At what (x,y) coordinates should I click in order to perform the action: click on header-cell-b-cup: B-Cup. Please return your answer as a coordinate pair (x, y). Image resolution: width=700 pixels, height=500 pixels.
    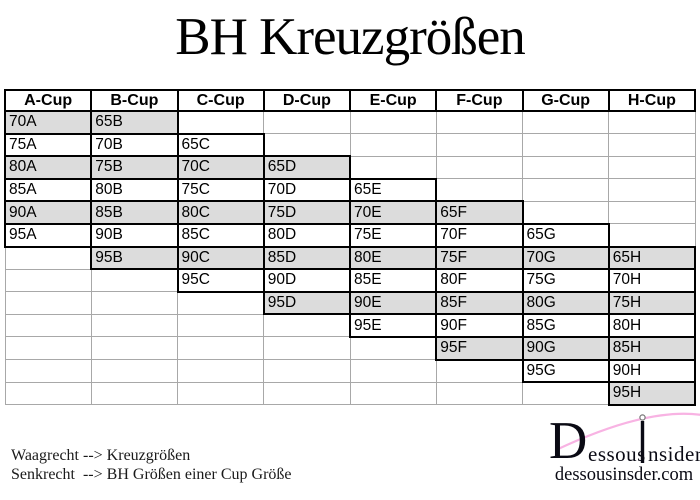
    Looking at the image, I should click on (134, 100).